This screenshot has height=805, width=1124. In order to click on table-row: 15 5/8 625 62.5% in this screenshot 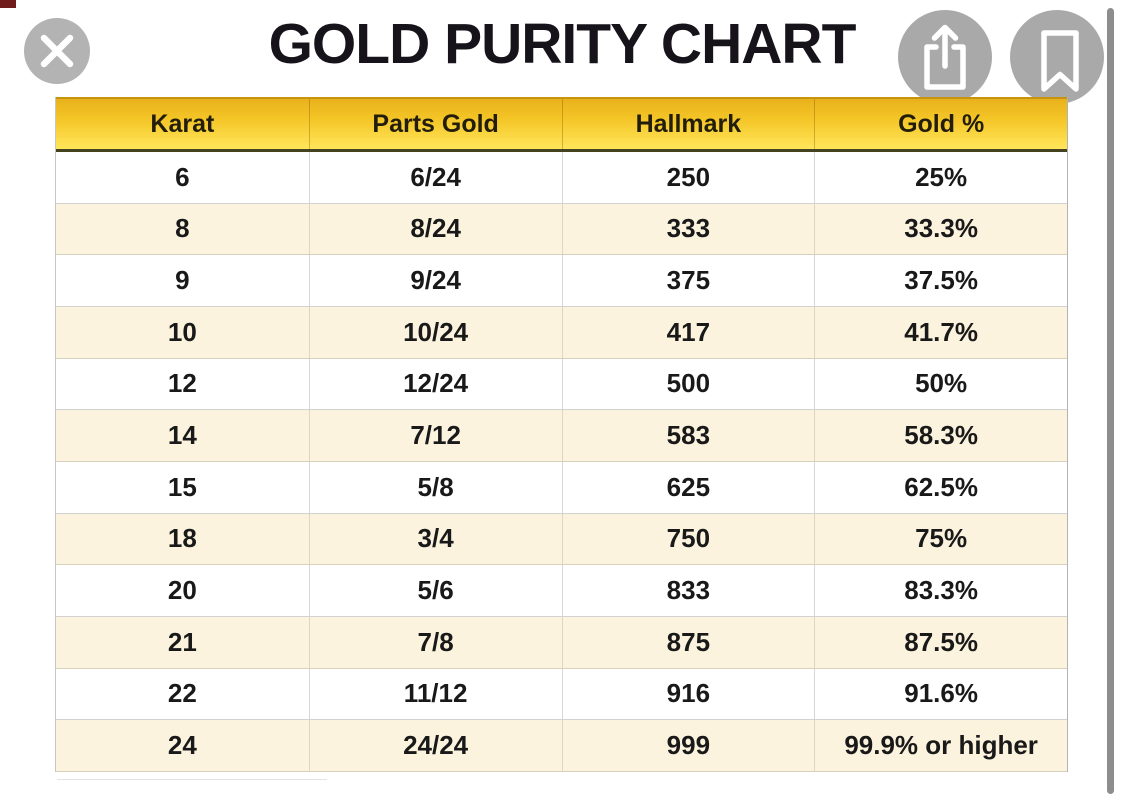, I will do `click(561, 487)`.